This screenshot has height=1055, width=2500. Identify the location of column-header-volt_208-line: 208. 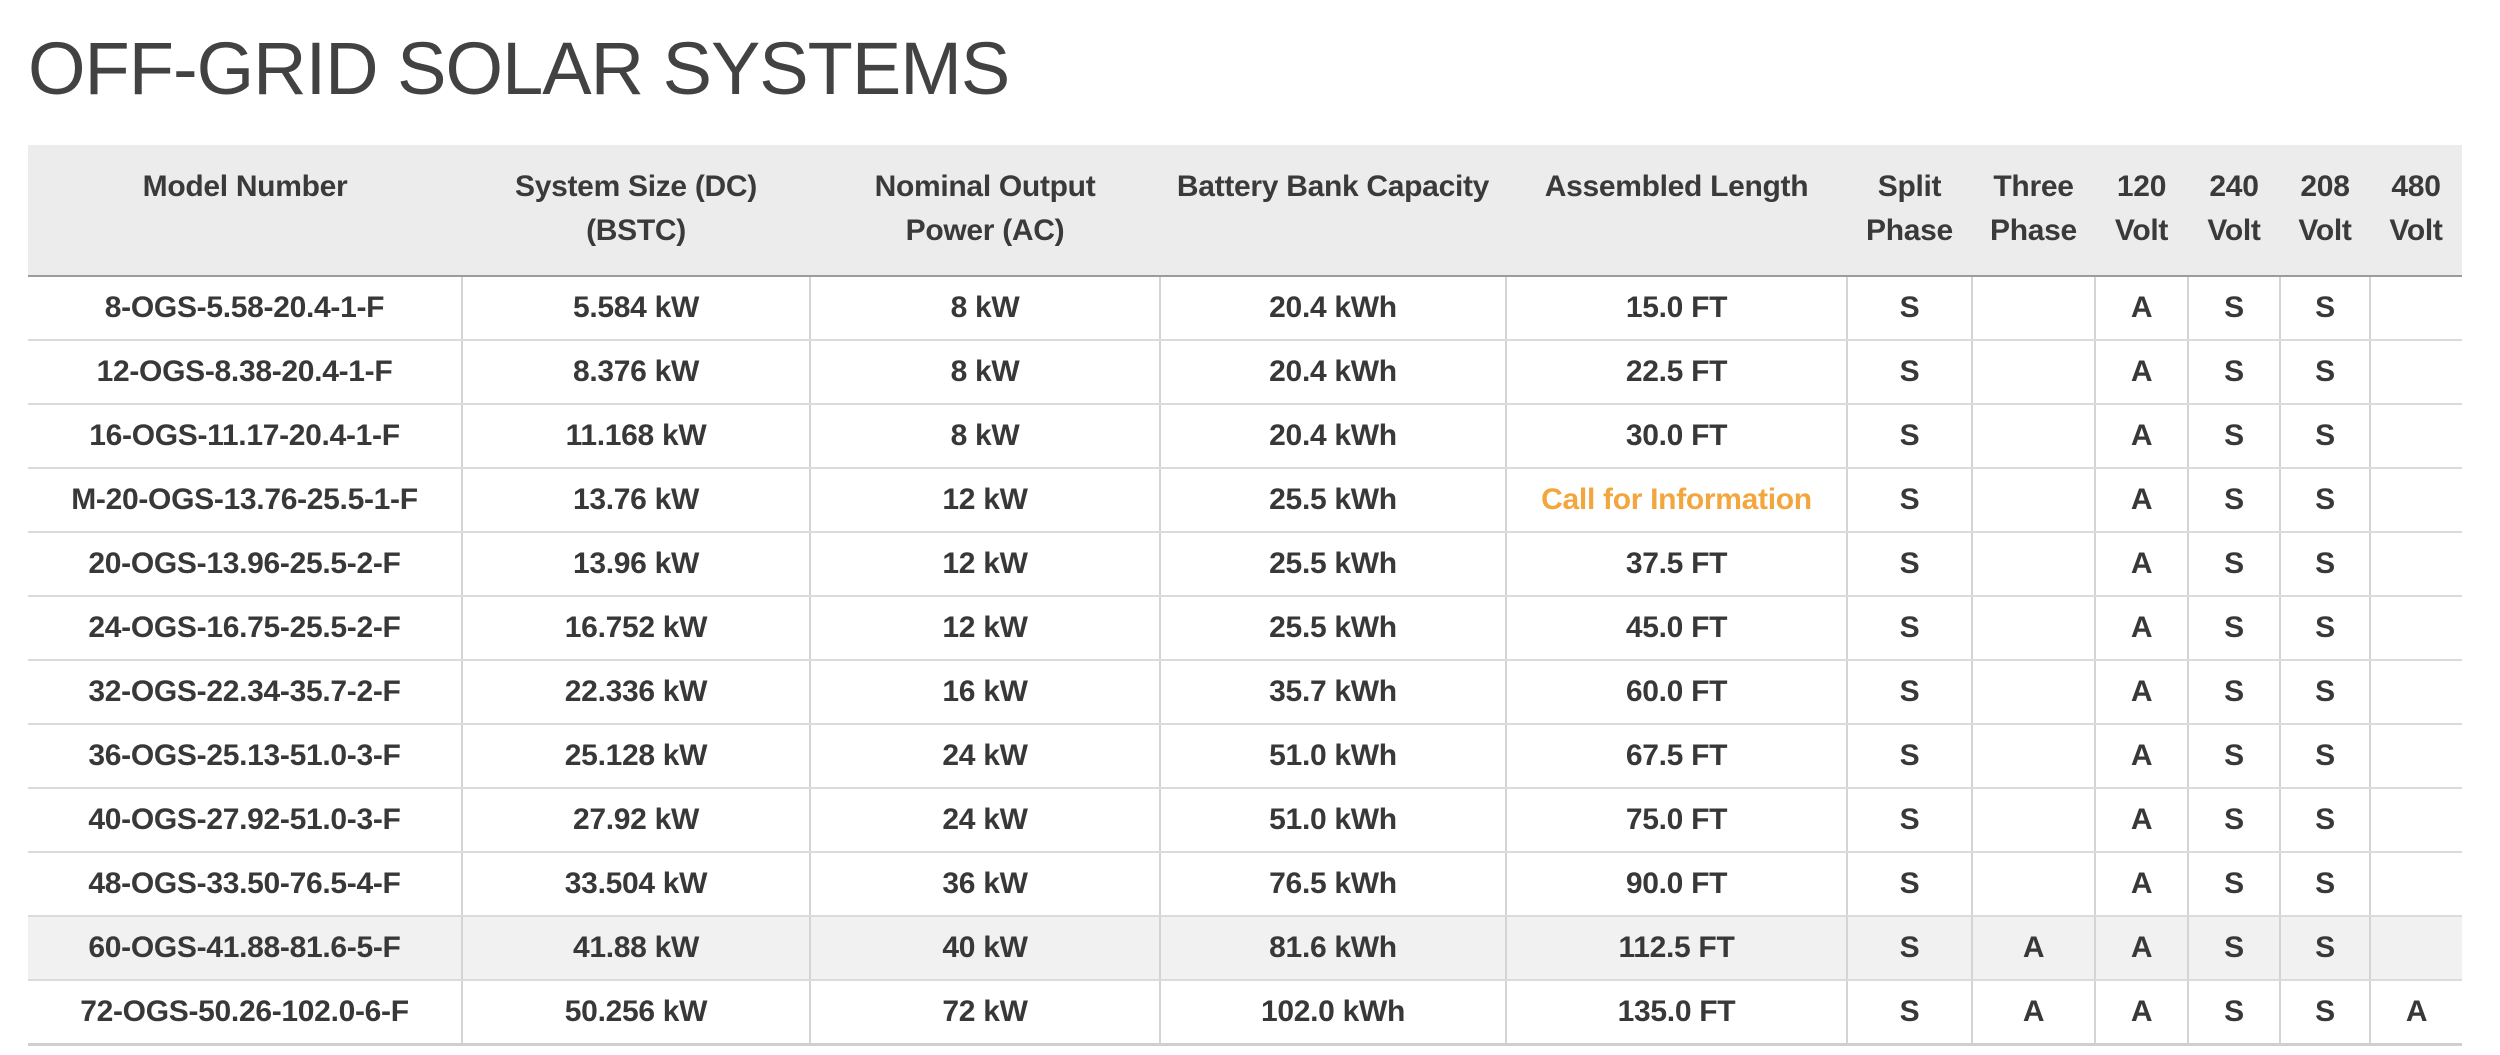
(2325, 186).